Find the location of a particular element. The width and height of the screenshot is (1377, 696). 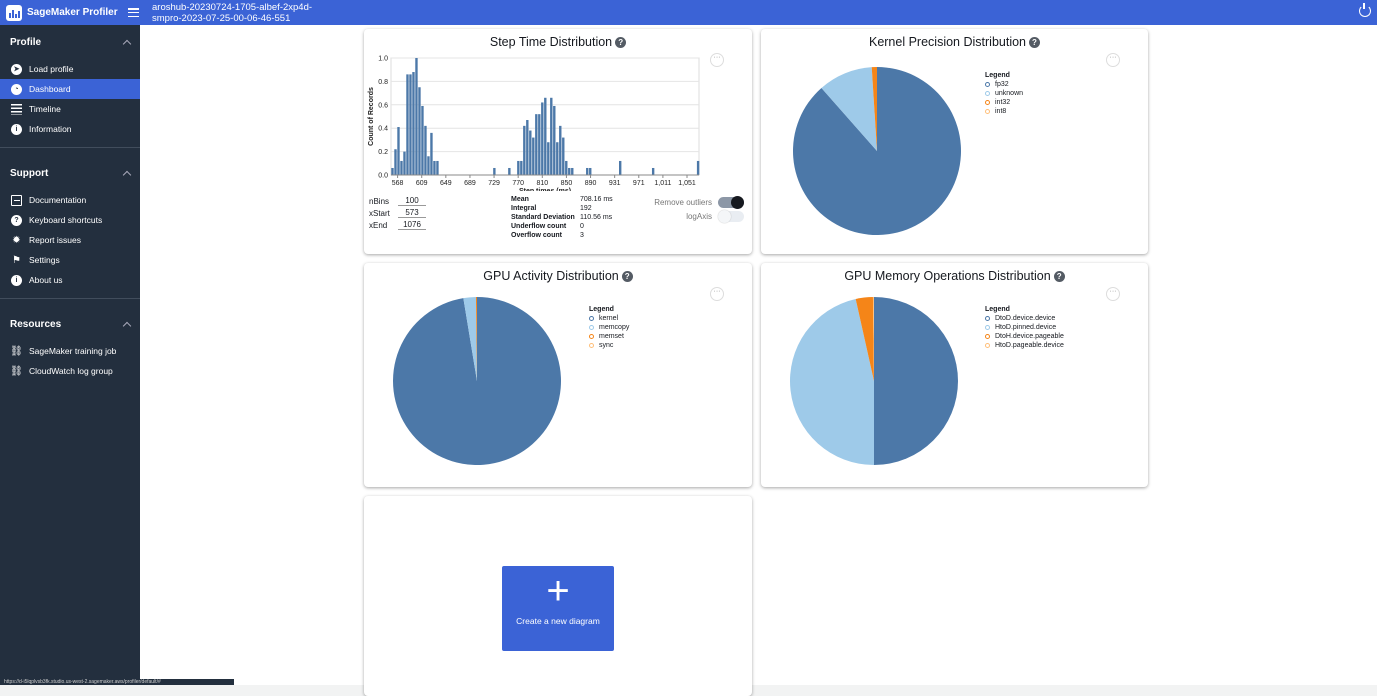

section-profile: Profile is located at coordinates (70, 42).